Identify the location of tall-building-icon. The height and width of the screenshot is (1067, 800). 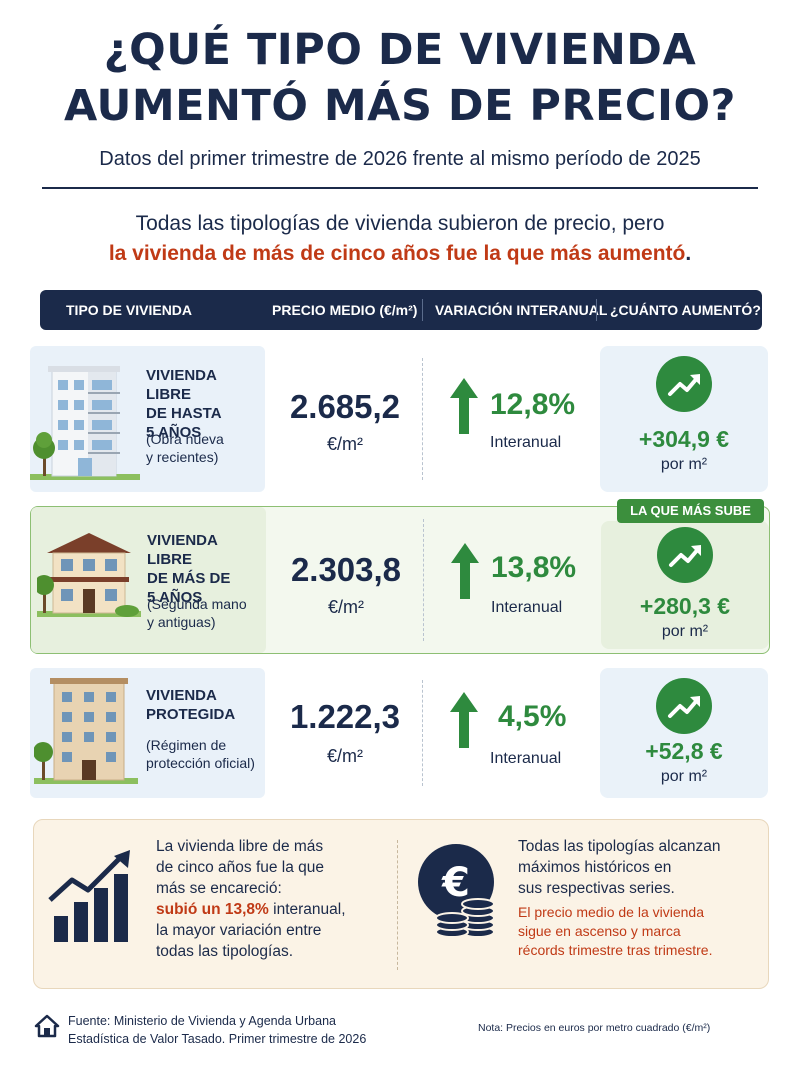
(85, 423).